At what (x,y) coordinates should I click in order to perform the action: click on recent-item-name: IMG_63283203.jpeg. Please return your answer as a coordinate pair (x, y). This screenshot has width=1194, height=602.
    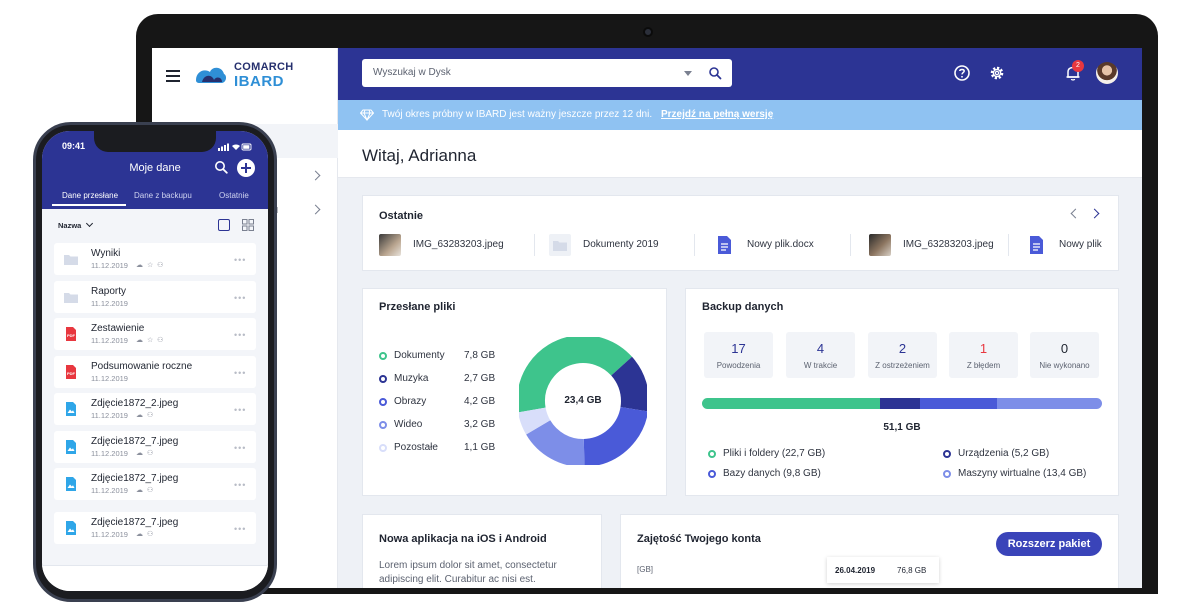
    Looking at the image, I should click on (458, 244).